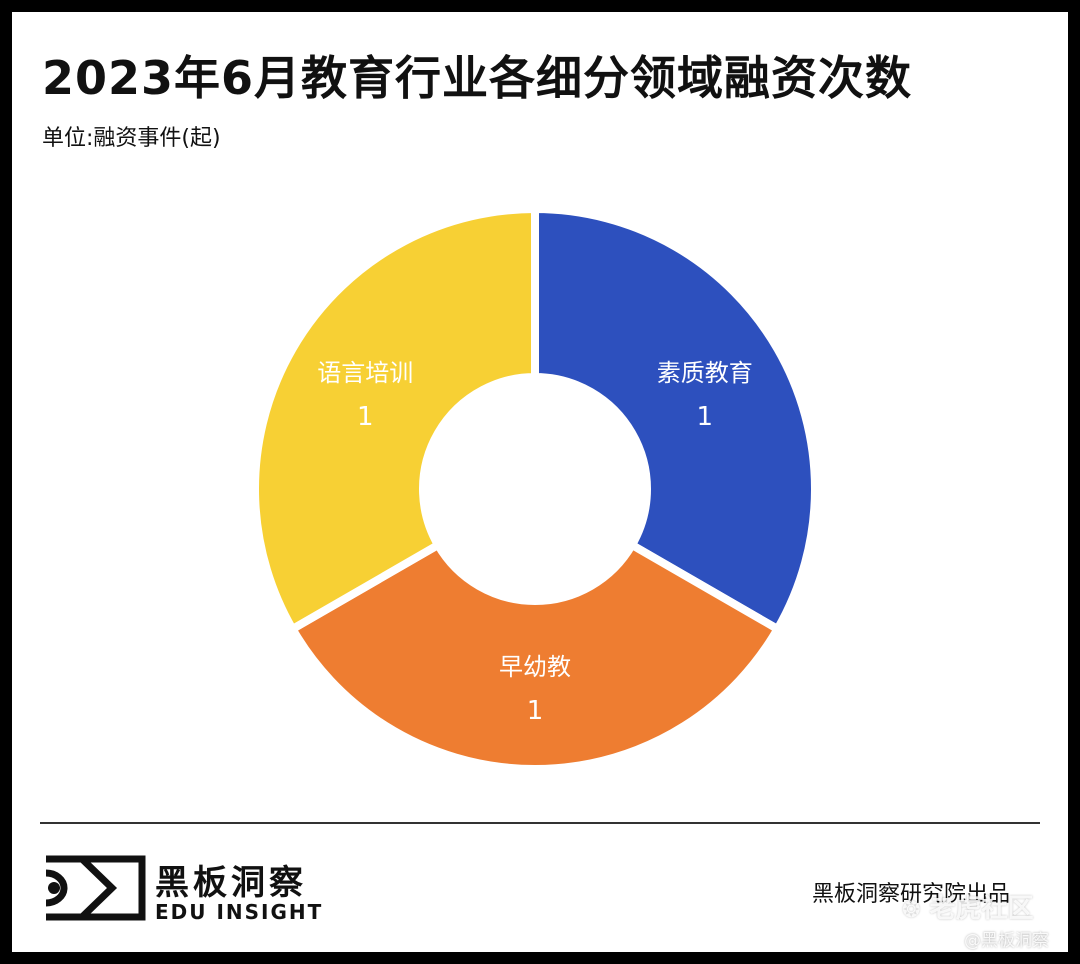  I want to click on edu-insight-logo-icon, so click(95, 888).